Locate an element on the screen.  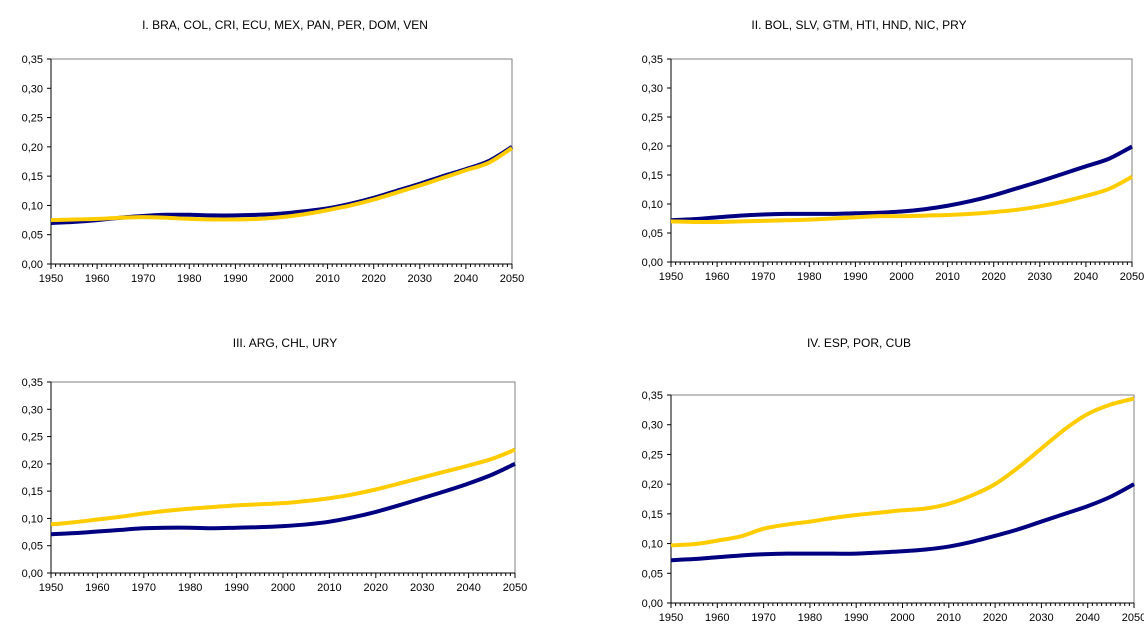
chart-title: IV. ESP, POR, CUB is located at coordinates (859, 343).